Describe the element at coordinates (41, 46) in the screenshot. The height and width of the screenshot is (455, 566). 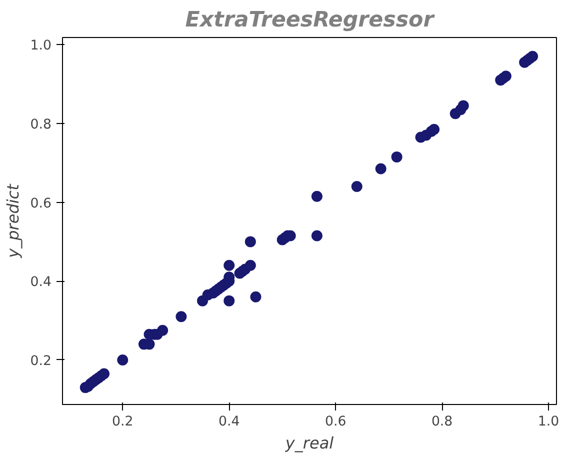
I see `y-tick-label: 1.0` at that location.